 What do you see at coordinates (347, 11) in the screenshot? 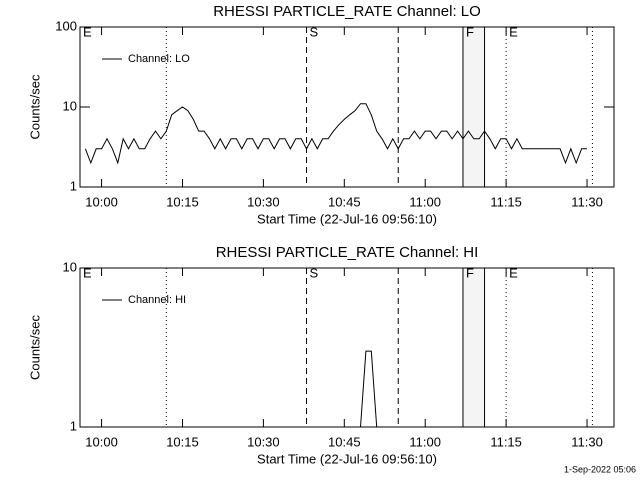
I see `chart-title: RHESSI PARTICLE_RATE Channel: LO` at bounding box center [347, 11].